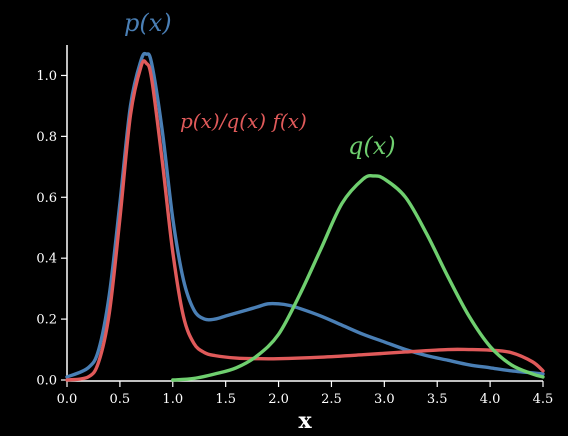 This screenshot has height=436, width=568. I want to click on annotation-q: q(x), so click(372, 146).